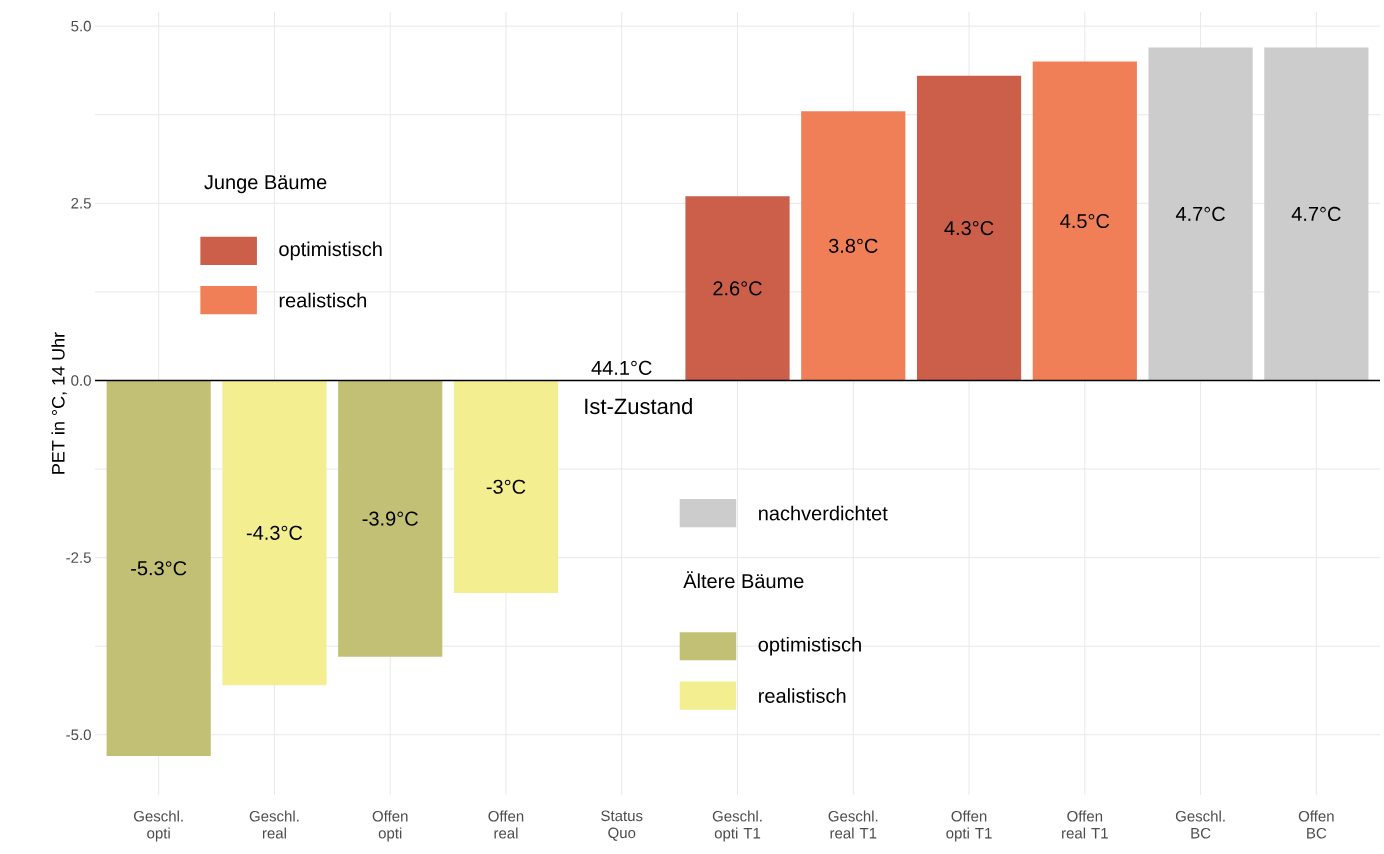 Image resolution: width=1384 pixels, height=854 pixels. I want to click on x-tick-label: Offen BC, so click(1316, 824).